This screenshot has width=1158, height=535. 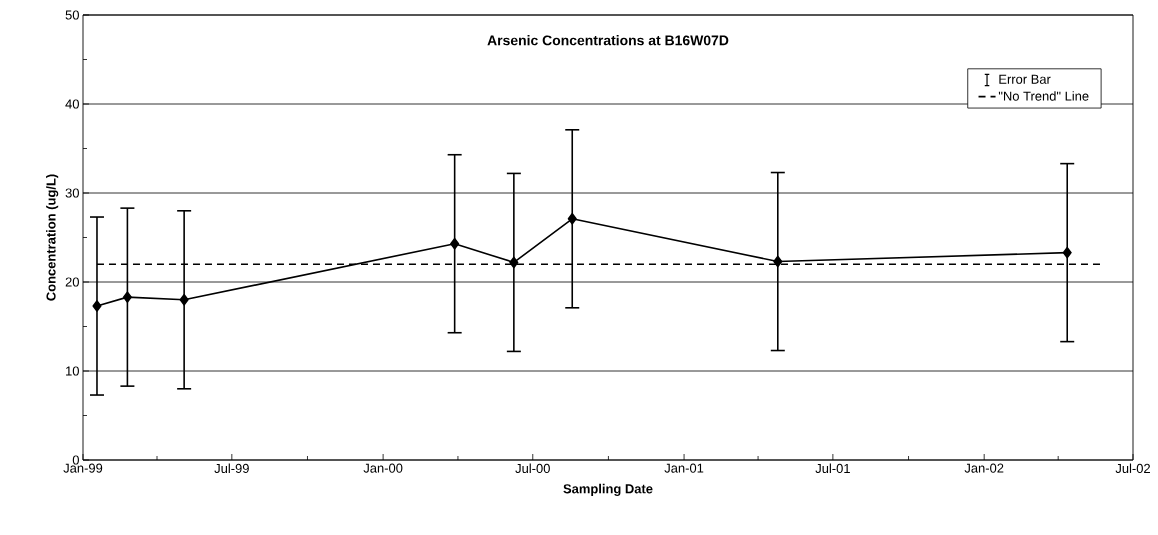 I want to click on x-tick-label: Jan-01, so click(x=684, y=468).